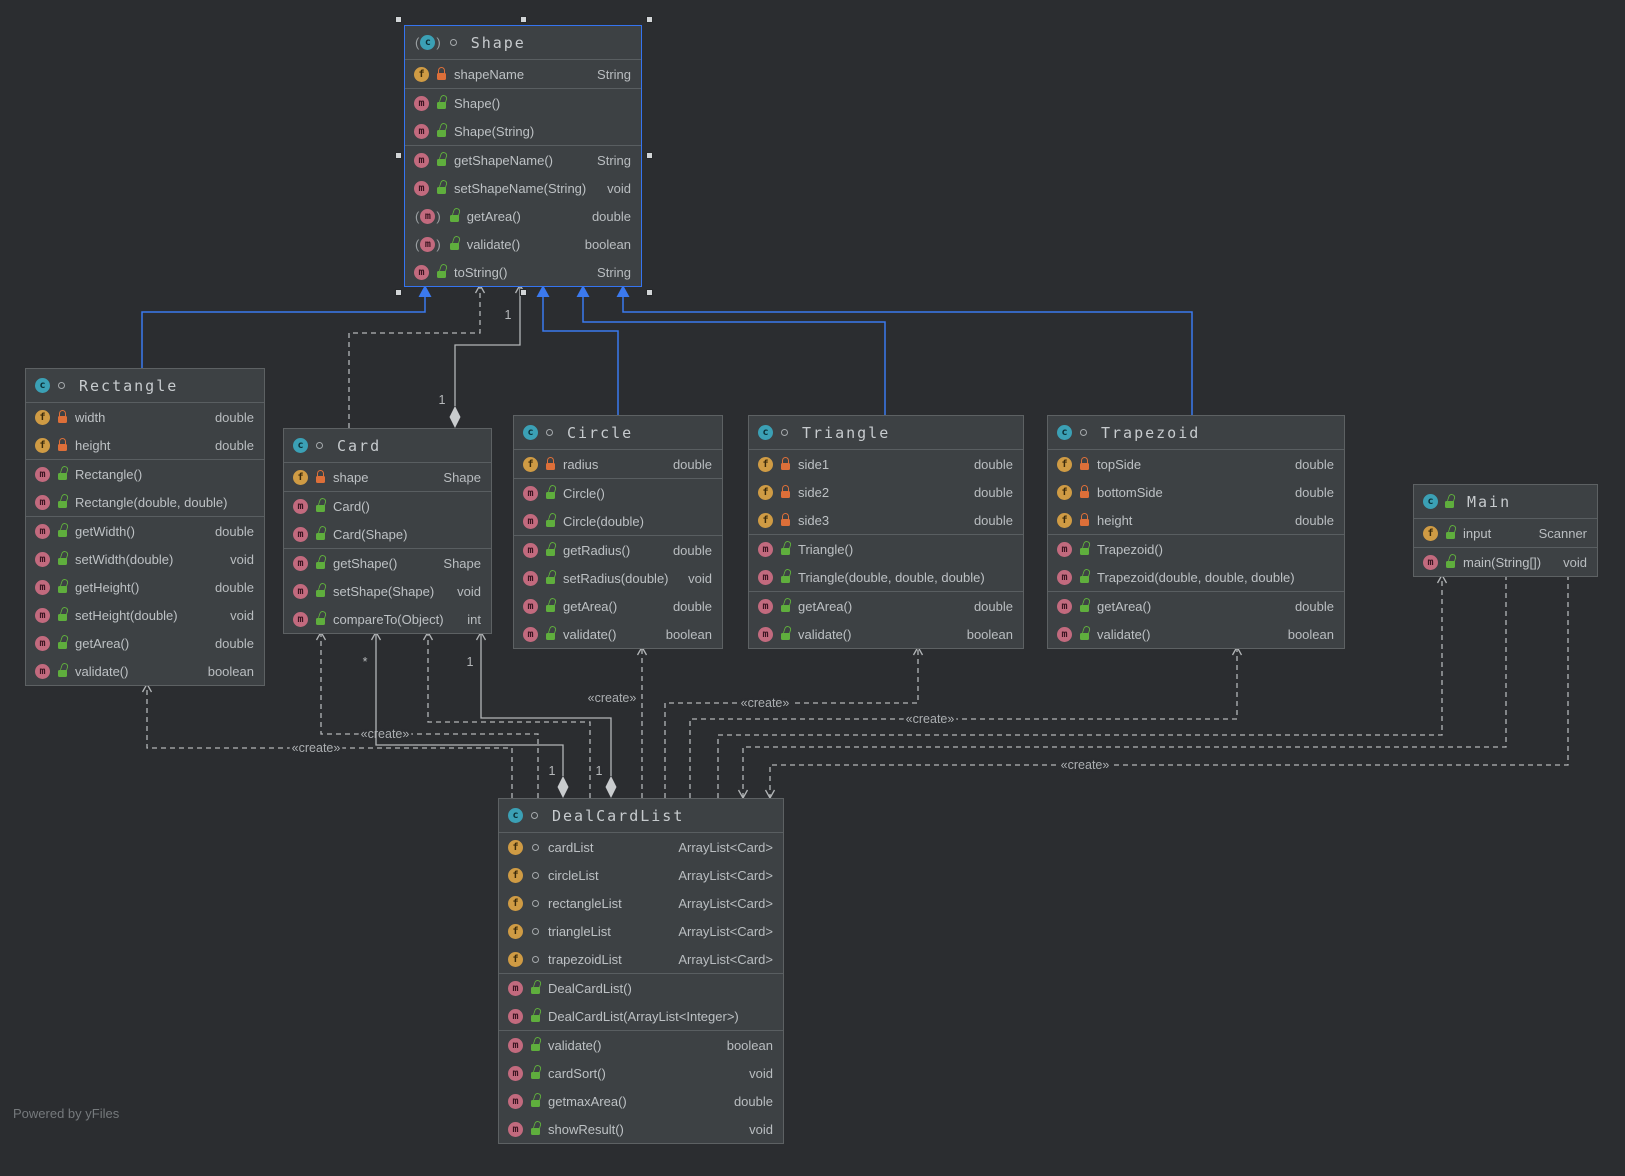 The width and height of the screenshot is (1625, 1176). Describe the element at coordinates (618, 578) in the screenshot. I see `method-row: m setRadius(double) void` at that location.